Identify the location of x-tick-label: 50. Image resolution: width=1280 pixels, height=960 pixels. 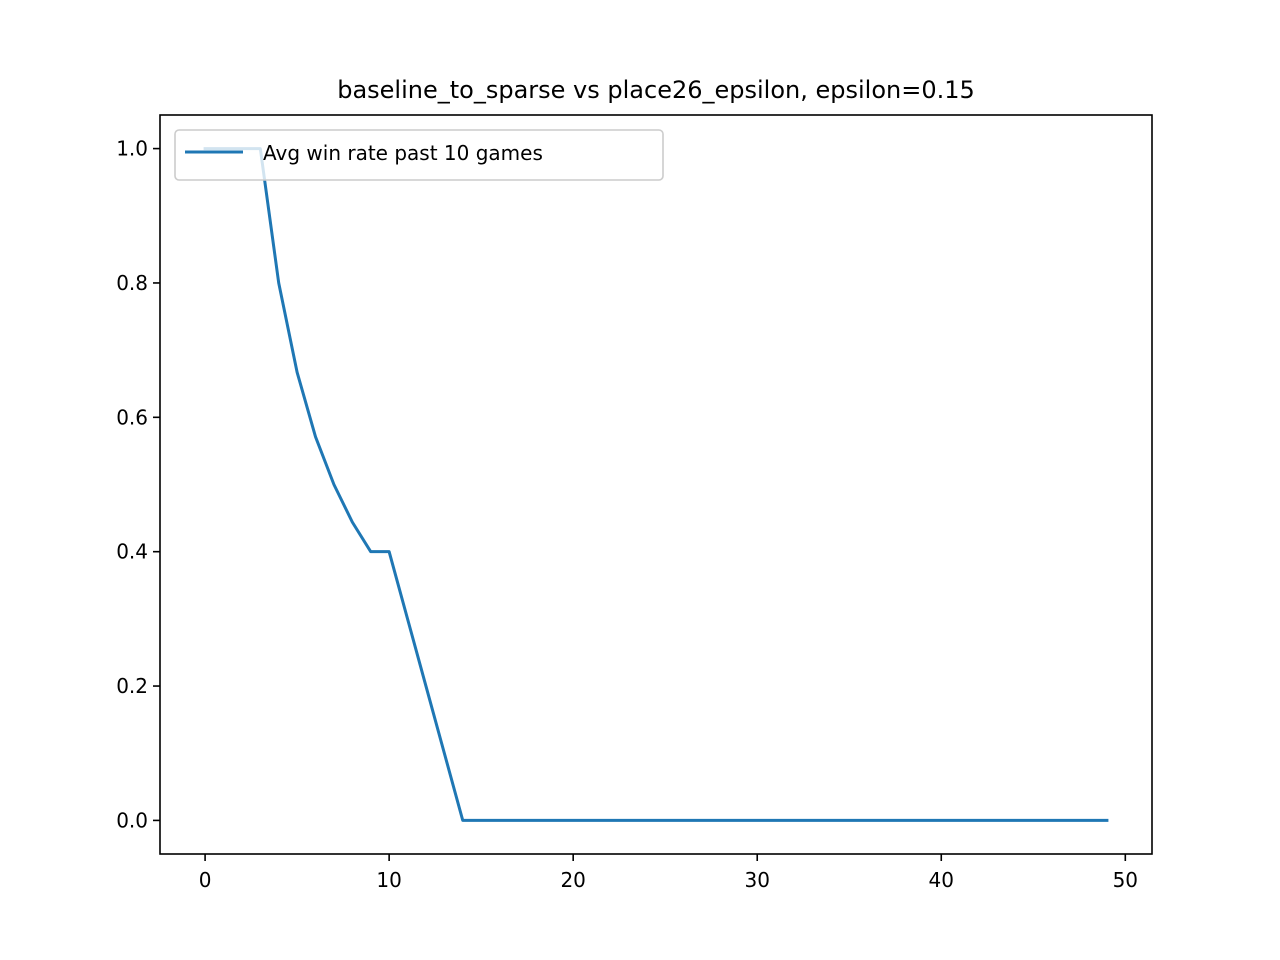
(1125, 880).